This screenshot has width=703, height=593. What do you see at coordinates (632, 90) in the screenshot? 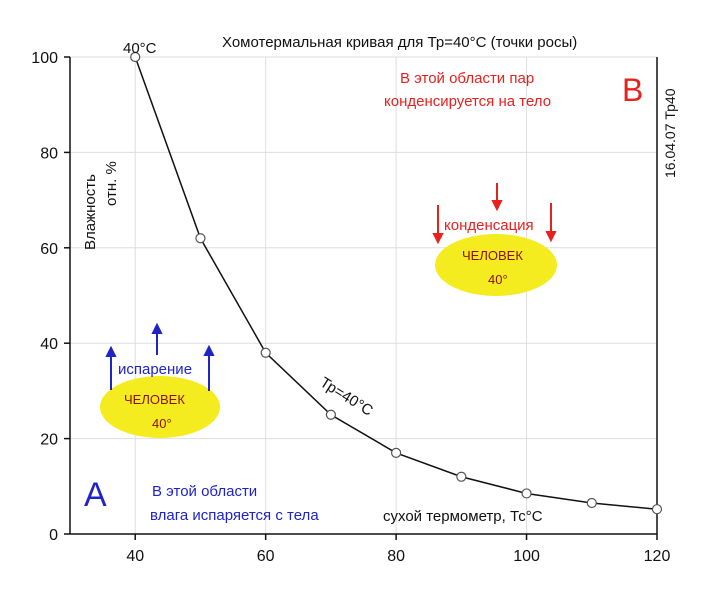
I see `region-b-letter: B` at bounding box center [632, 90].